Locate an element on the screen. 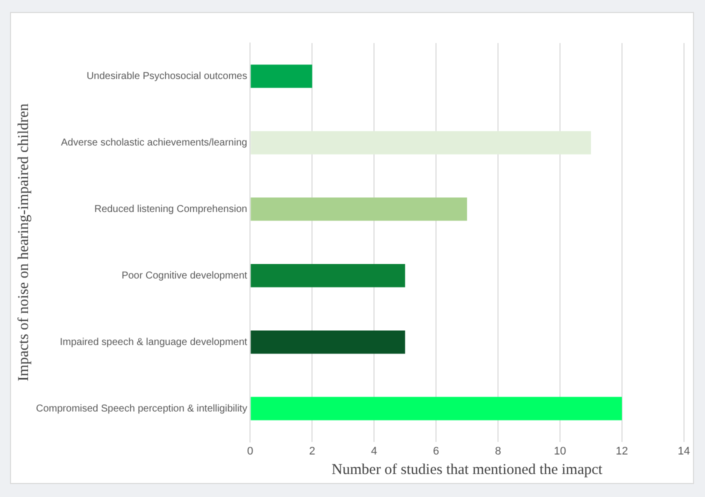  y-tick-label: Poor Cognitive development is located at coordinates (185, 276).